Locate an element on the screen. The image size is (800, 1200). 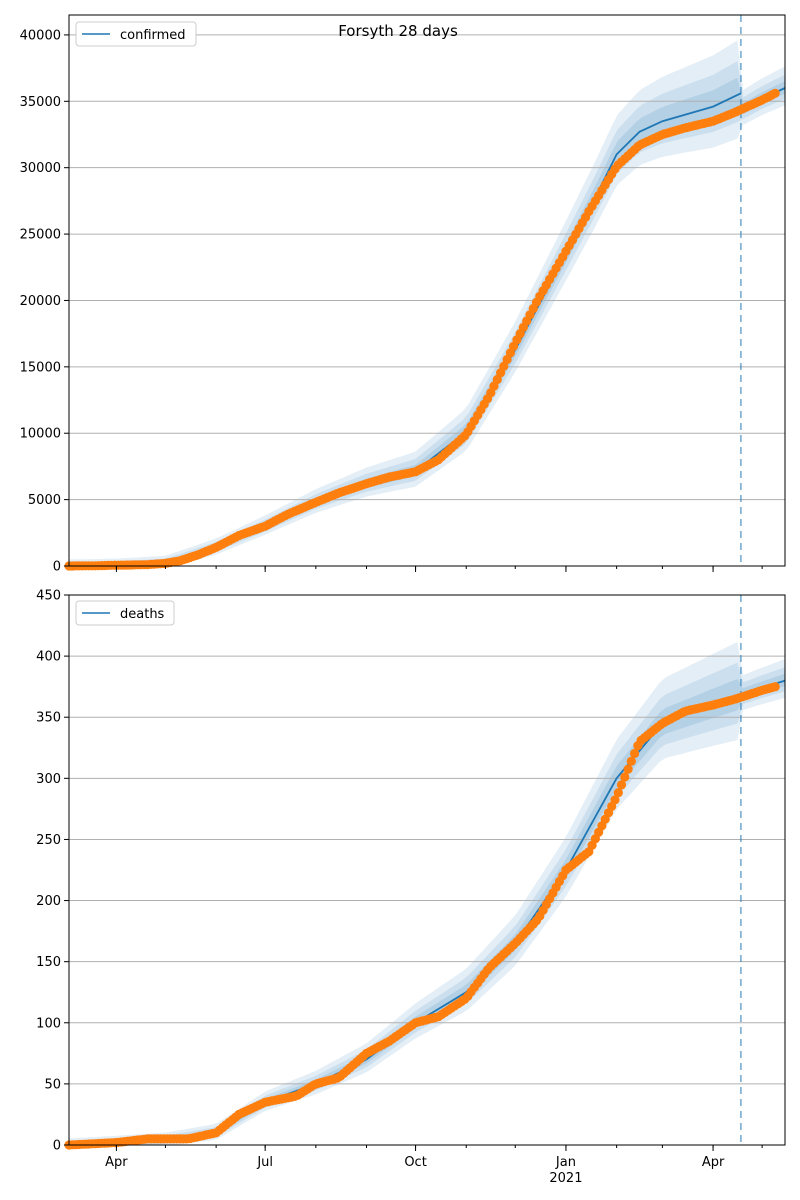
y-tick-label: 10000 is located at coordinates (40, 434).